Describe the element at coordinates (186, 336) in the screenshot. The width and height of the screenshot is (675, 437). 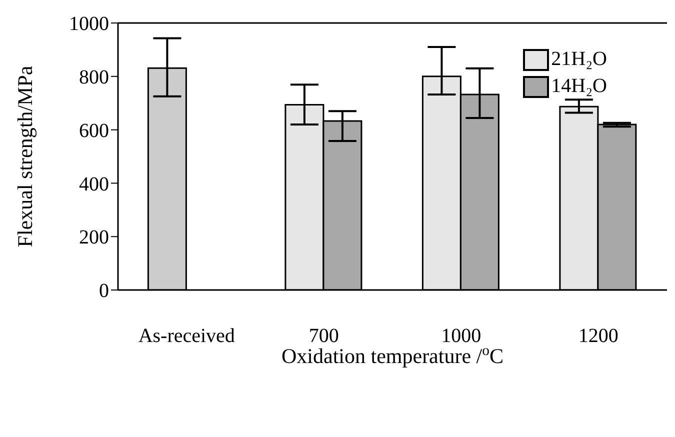
I see `x-tick-label: As-received` at that location.